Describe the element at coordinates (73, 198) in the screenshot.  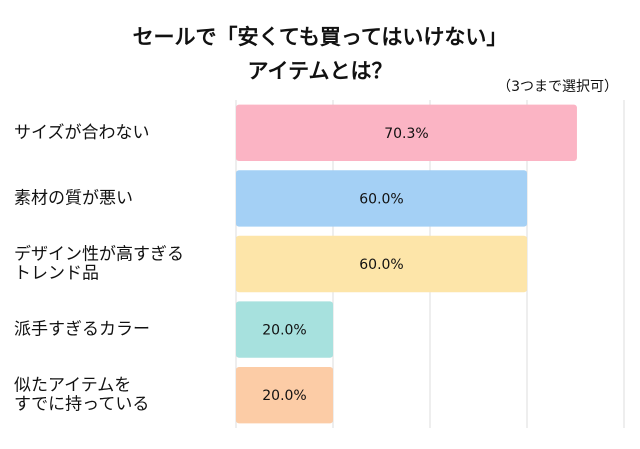
I see `y-tick-label: 素材の質が悪い` at that location.